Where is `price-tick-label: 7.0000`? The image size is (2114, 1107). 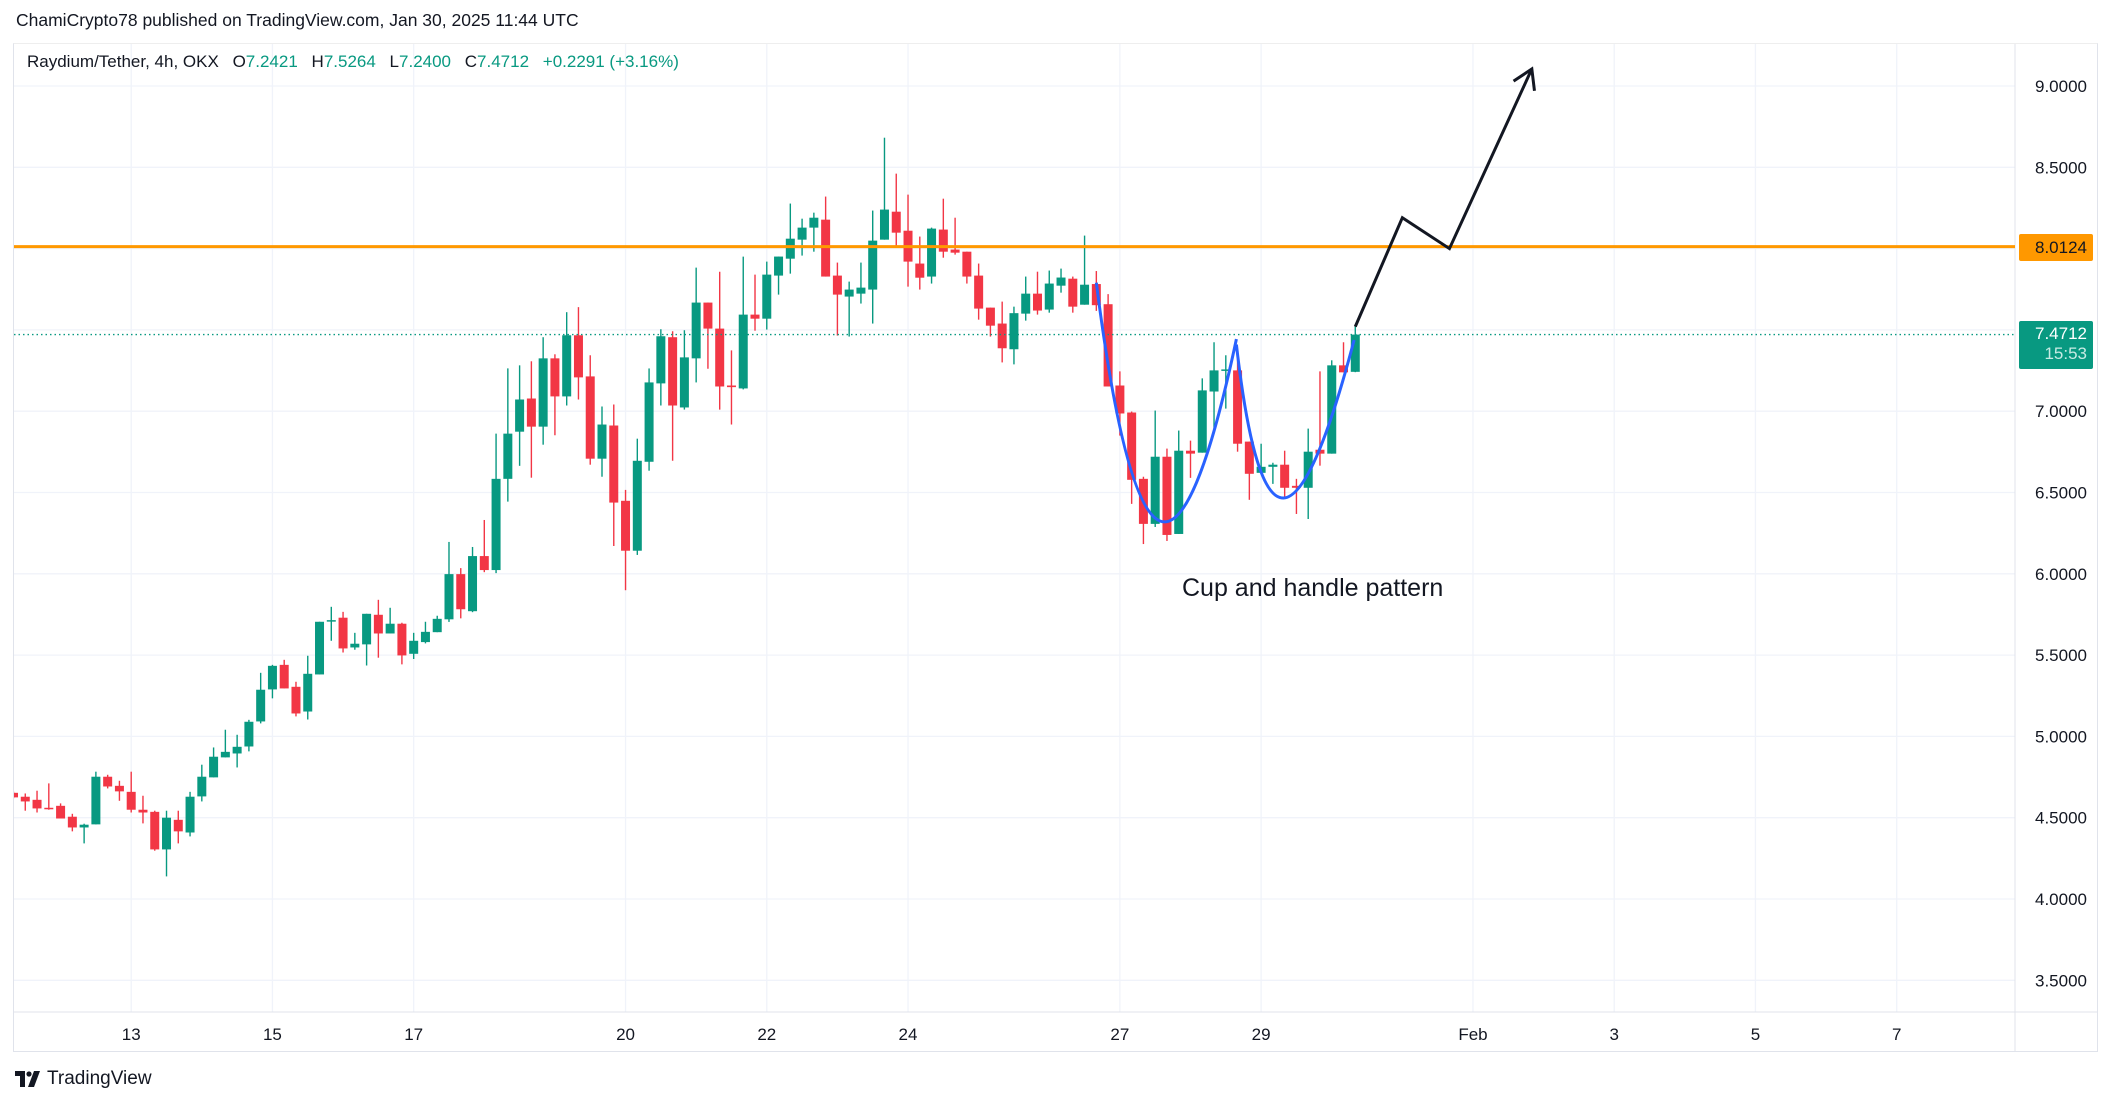
price-tick-label: 7.0000 is located at coordinates (2061, 411).